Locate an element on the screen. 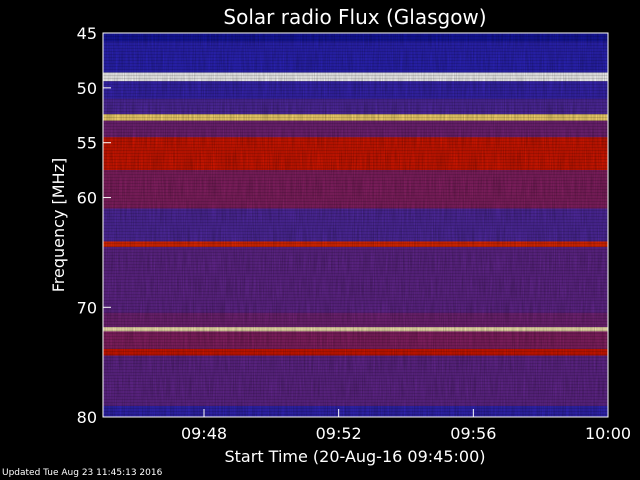  y-tick-label: 70 is located at coordinates (87, 307).